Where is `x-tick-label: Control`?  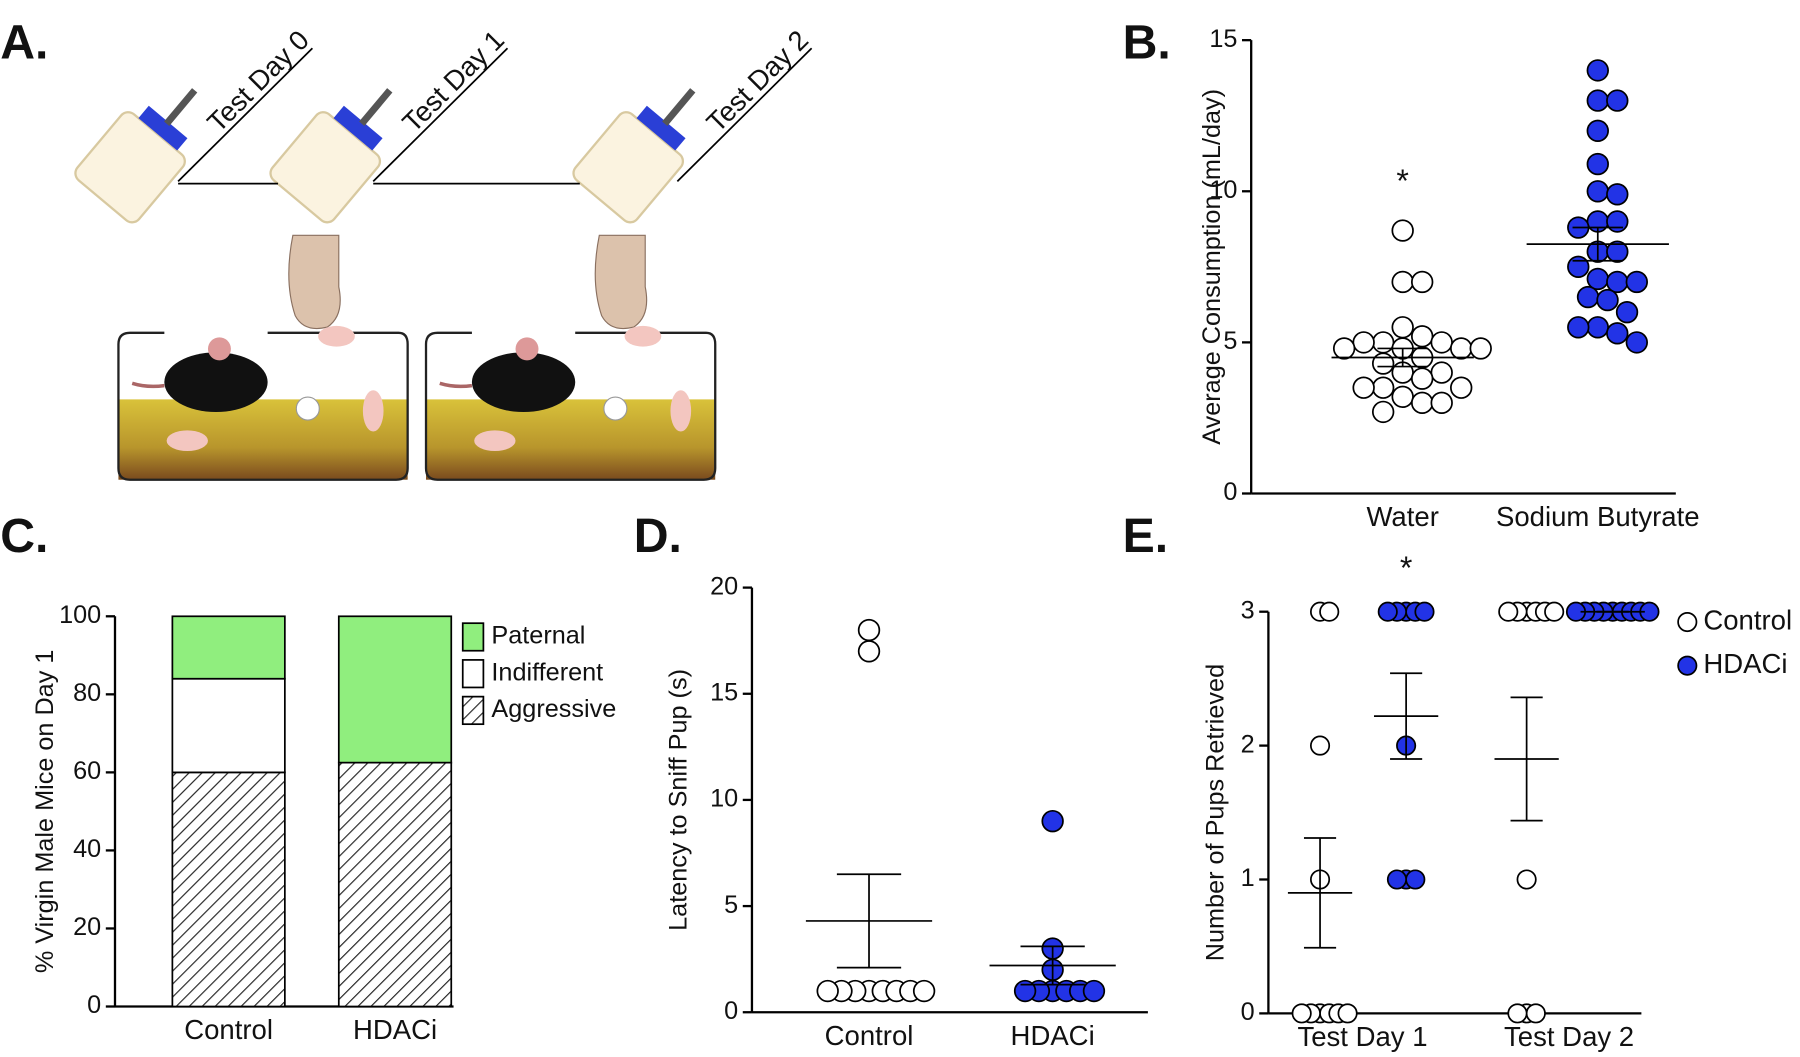
x-tick-label: Control is located at coordinates (228, 1029).